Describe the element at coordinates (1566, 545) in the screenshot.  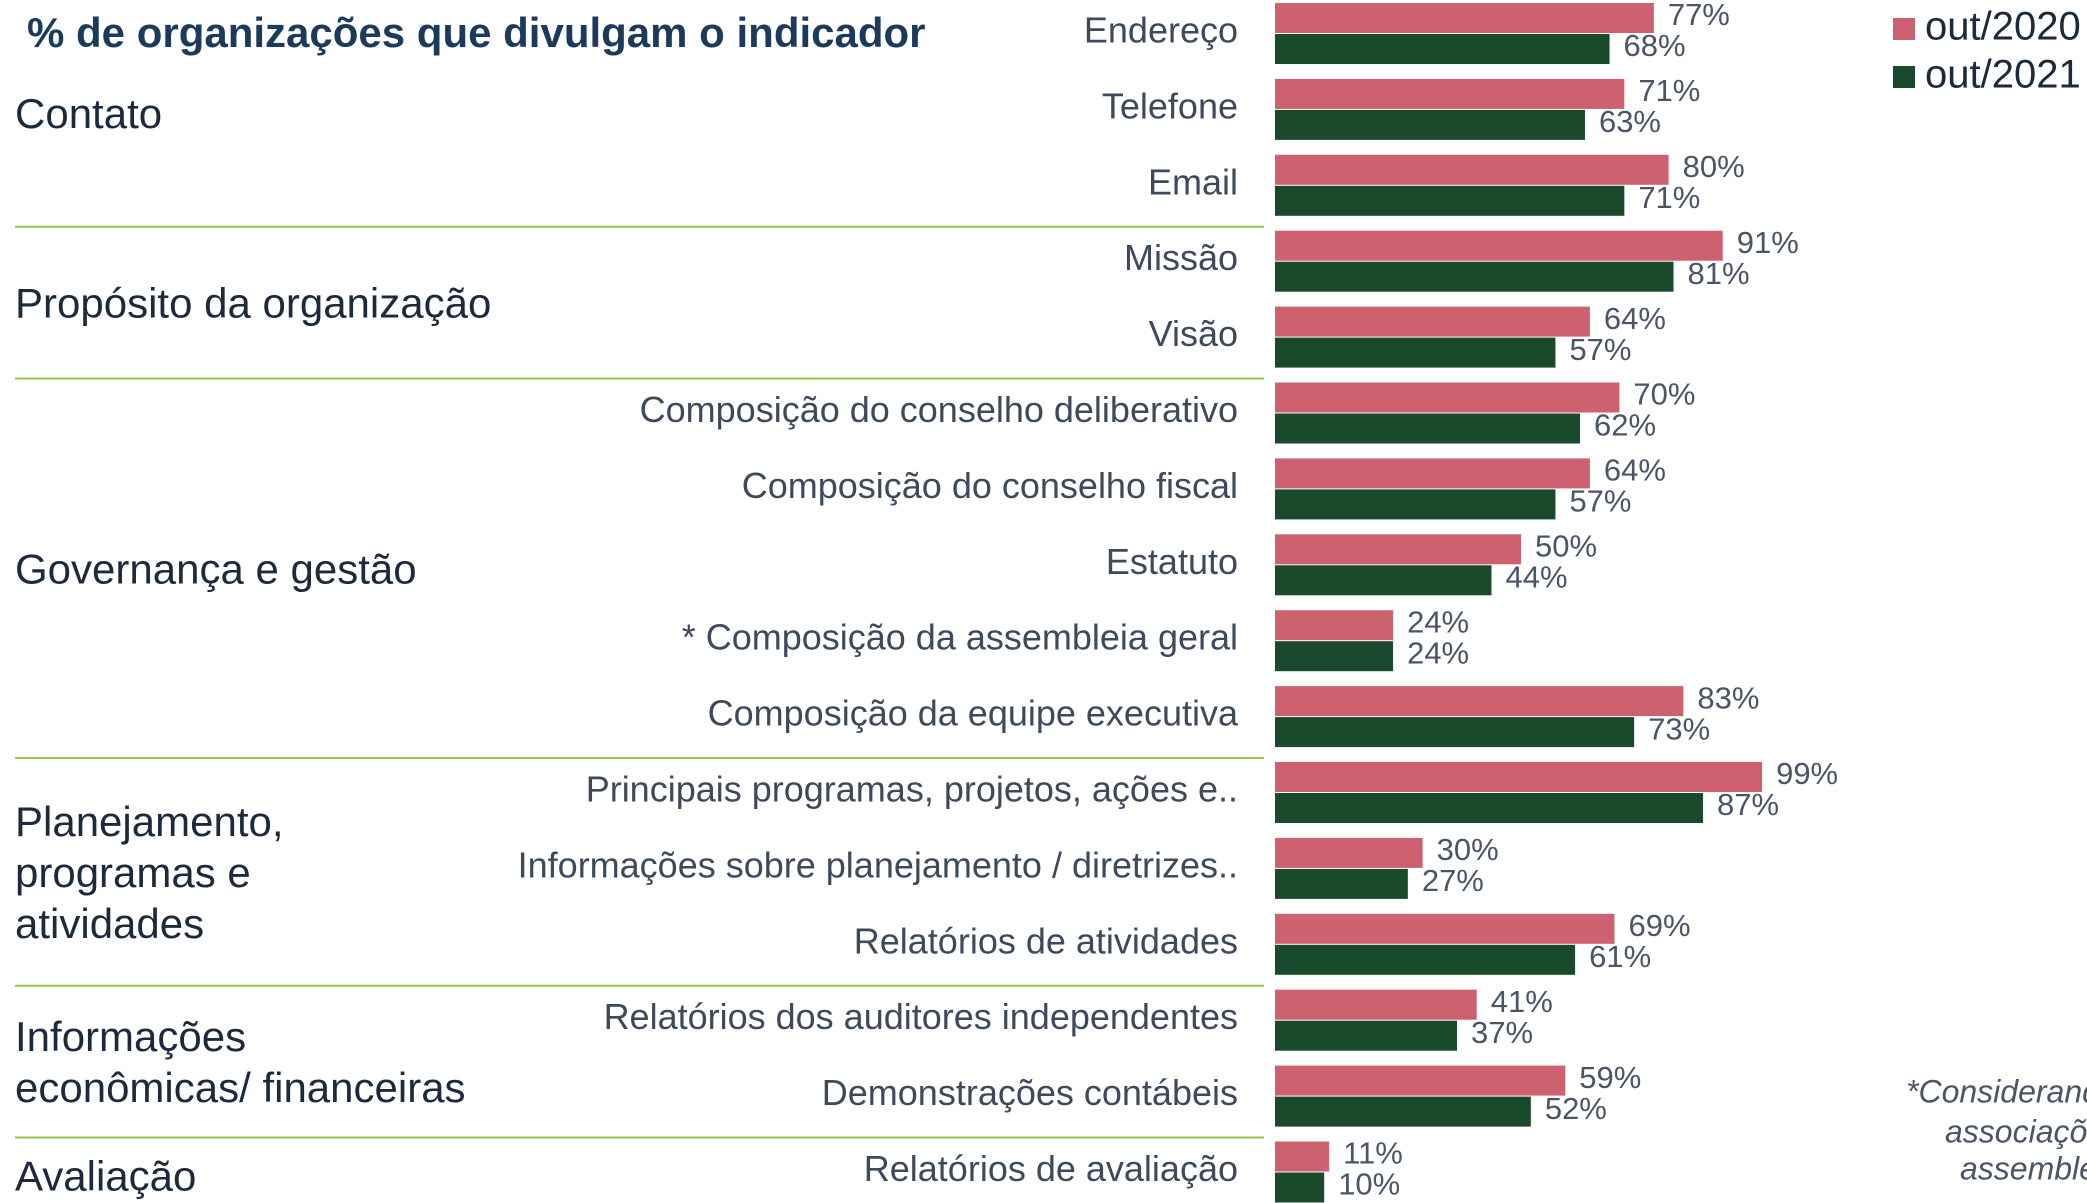
I see `value-label: 50%` at that location.